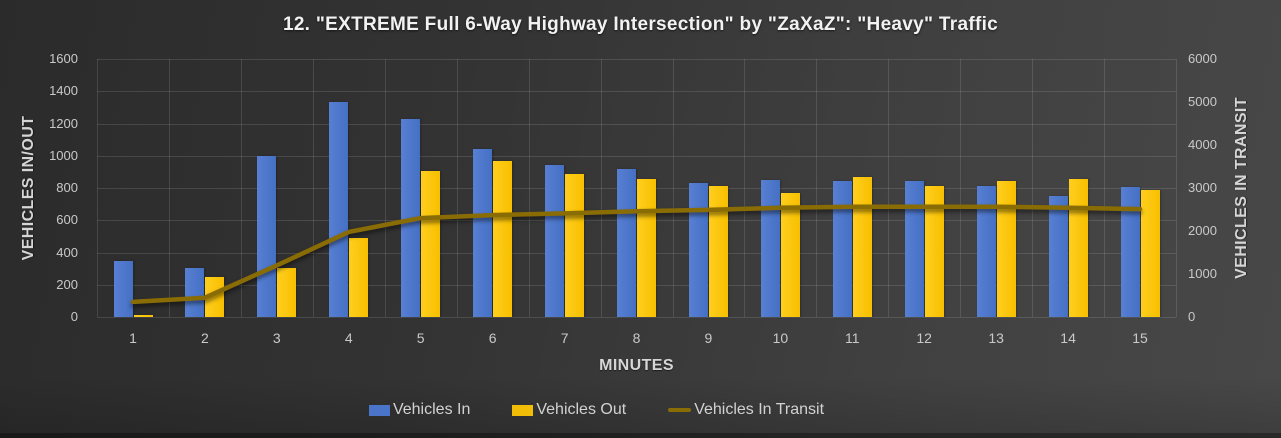 Image resolution: width=1281 pixels, height=438 pixels. What do you see at coordinates (28, 188) in the screenshot?
I see `left-axis-title: VEHICLES IN/OUT` at bounding box center [28, 188].